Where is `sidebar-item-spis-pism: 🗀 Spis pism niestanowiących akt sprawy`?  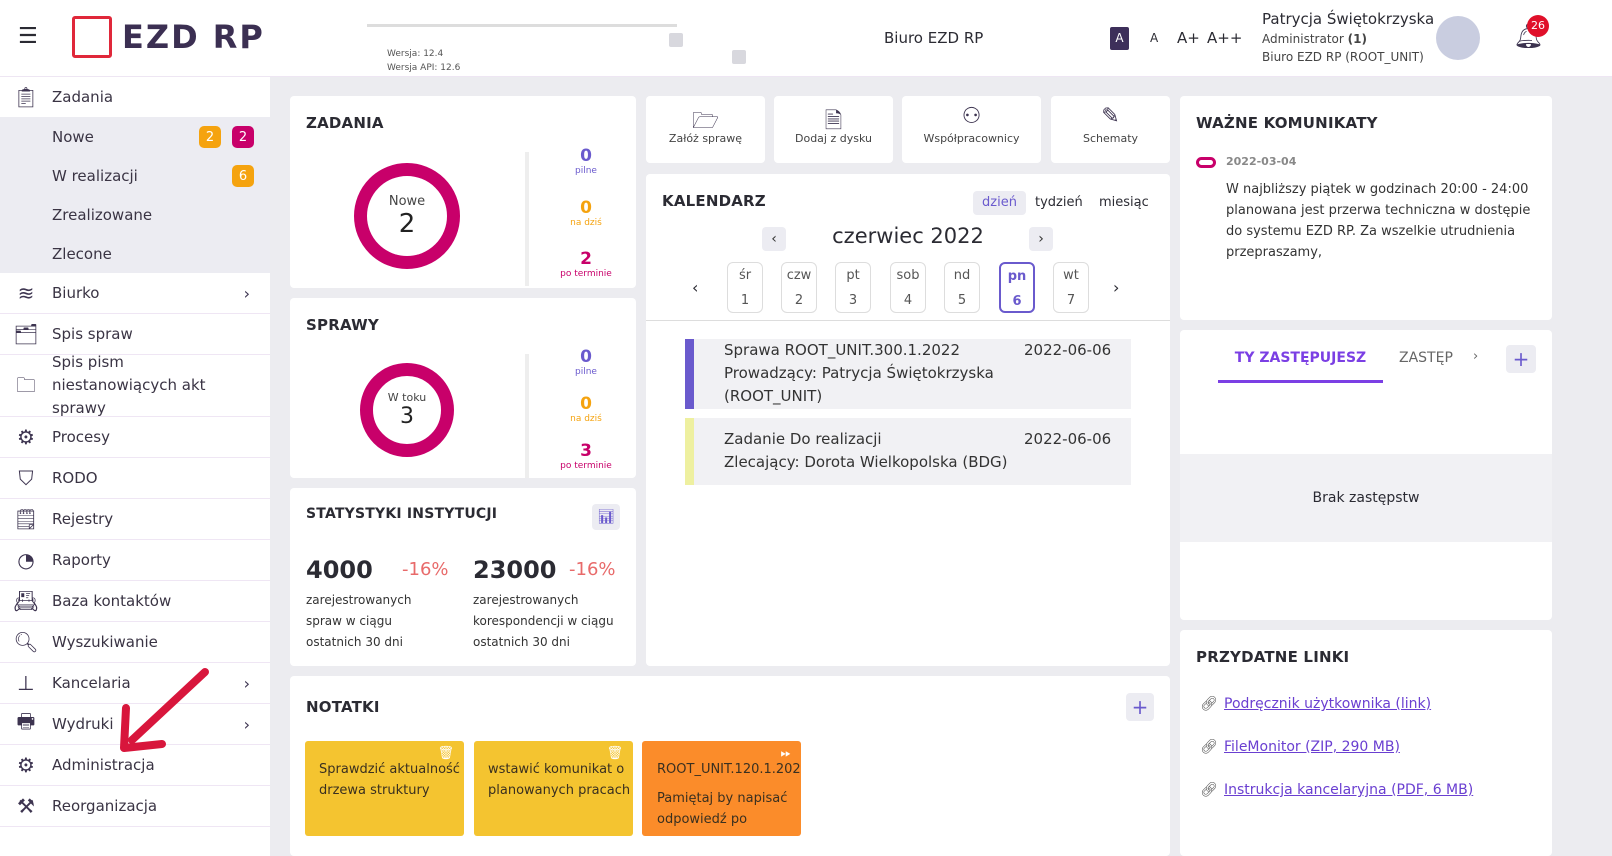
sidebar-item-spis-pism: 🗀 Spis pism niestanowiących akt sprawy is located at coordinates (135, 385).